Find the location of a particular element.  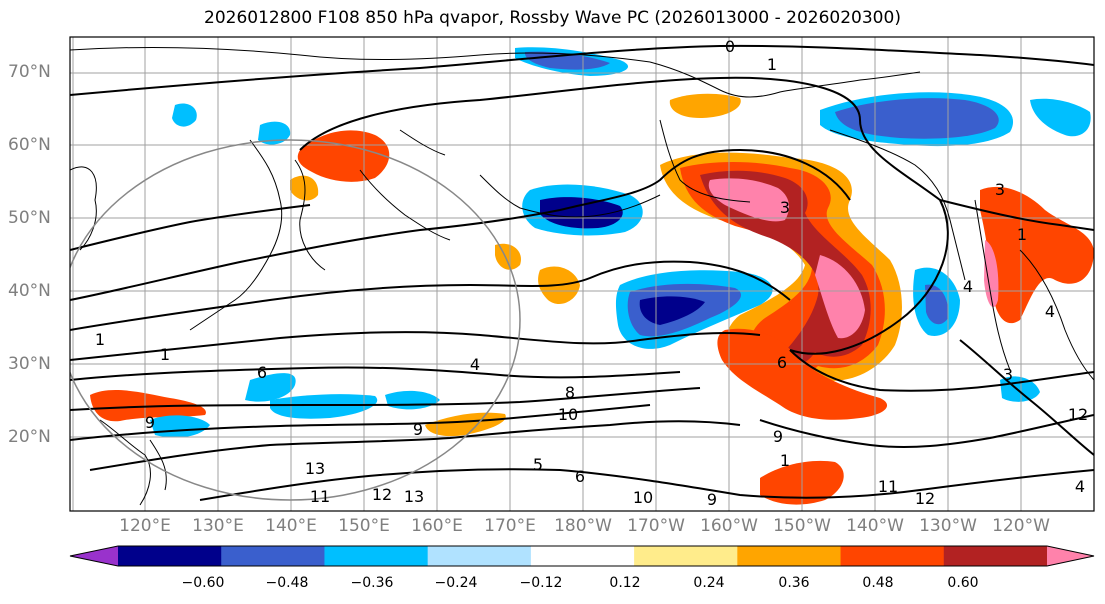

colorbar-tick-label: 0.36 is located at coordinates (794, 583).